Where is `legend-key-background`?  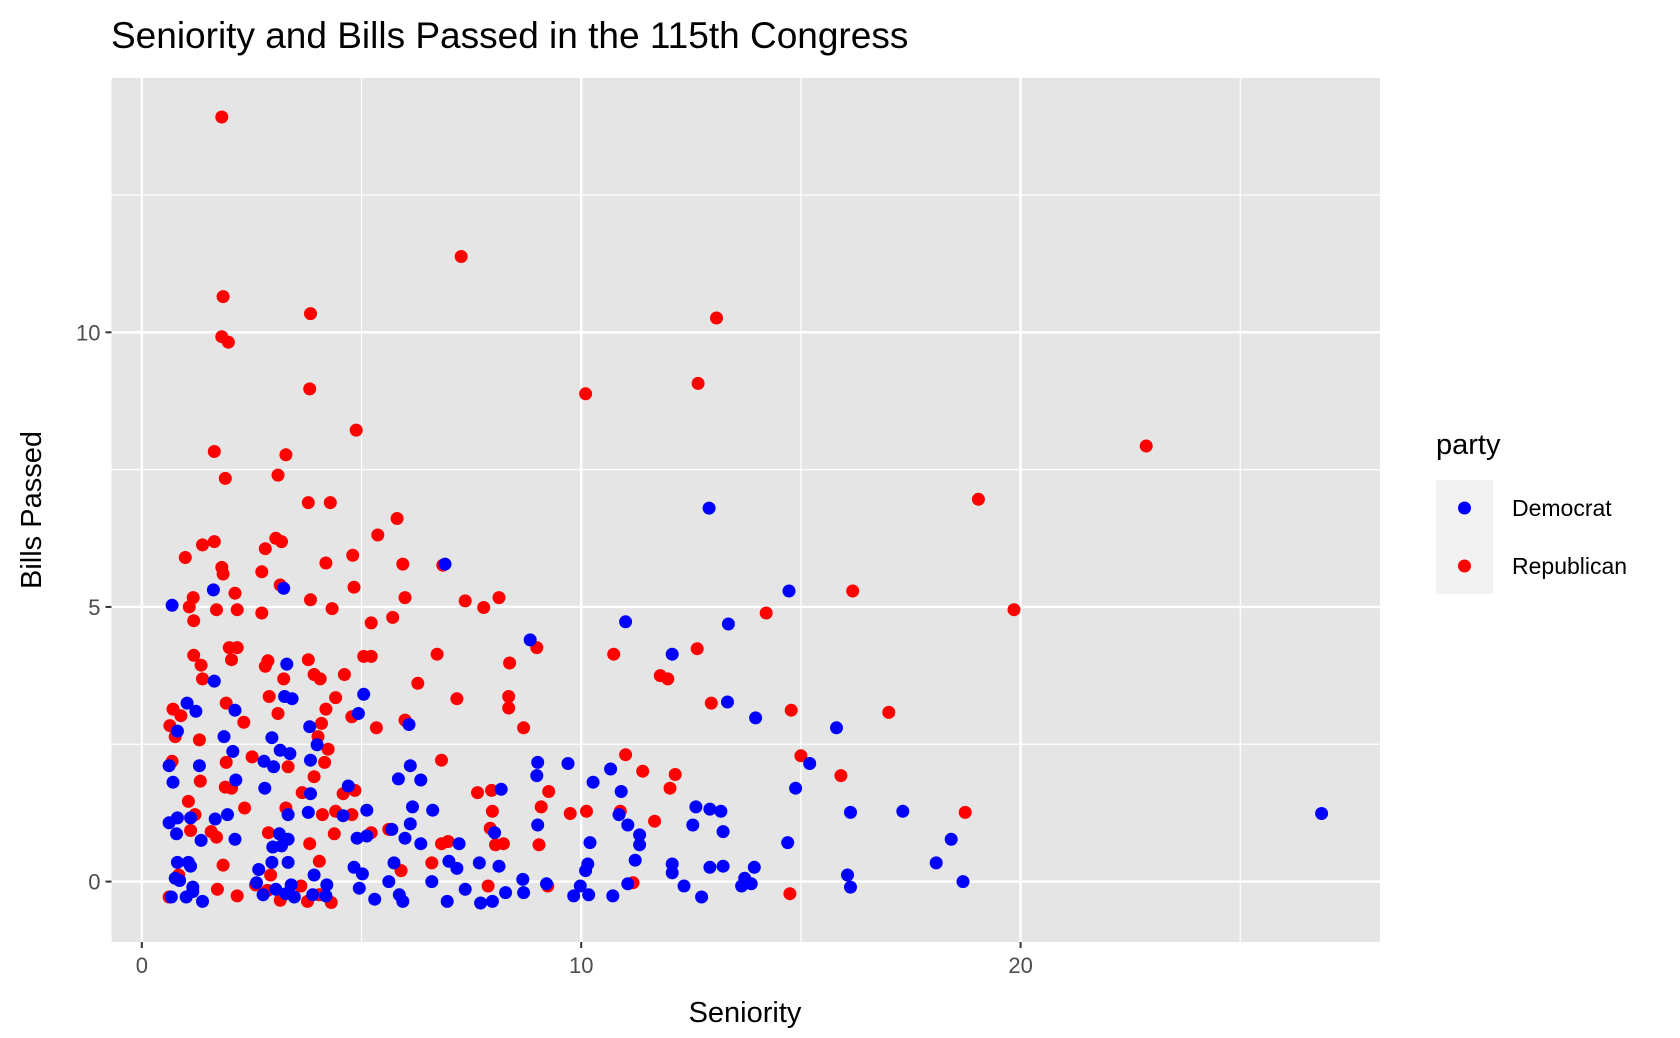 legend-key-background is located at coordinates (1464, 537).